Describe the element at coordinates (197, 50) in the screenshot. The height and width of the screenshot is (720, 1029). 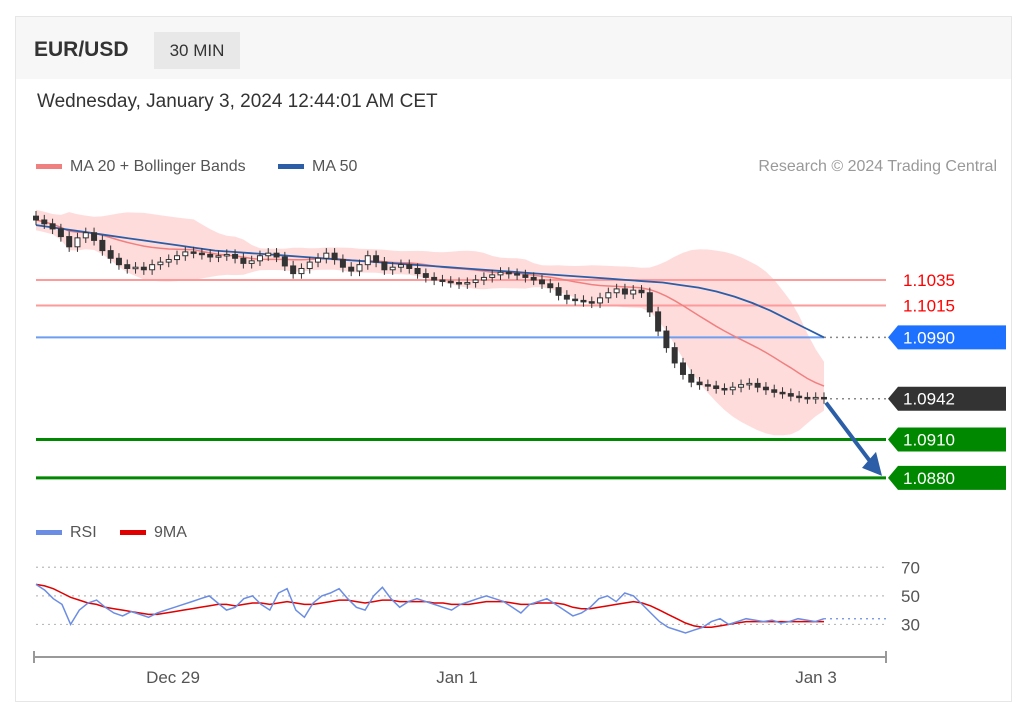
I see `timeframe-badge: 30 MIN` at that location.